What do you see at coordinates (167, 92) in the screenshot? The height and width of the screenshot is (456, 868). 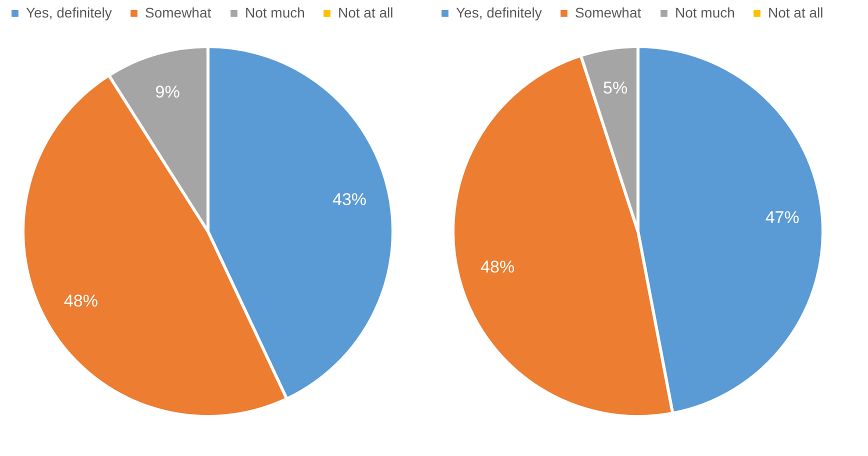 I see `data-label: 9%` at bounding box center [167, 92].